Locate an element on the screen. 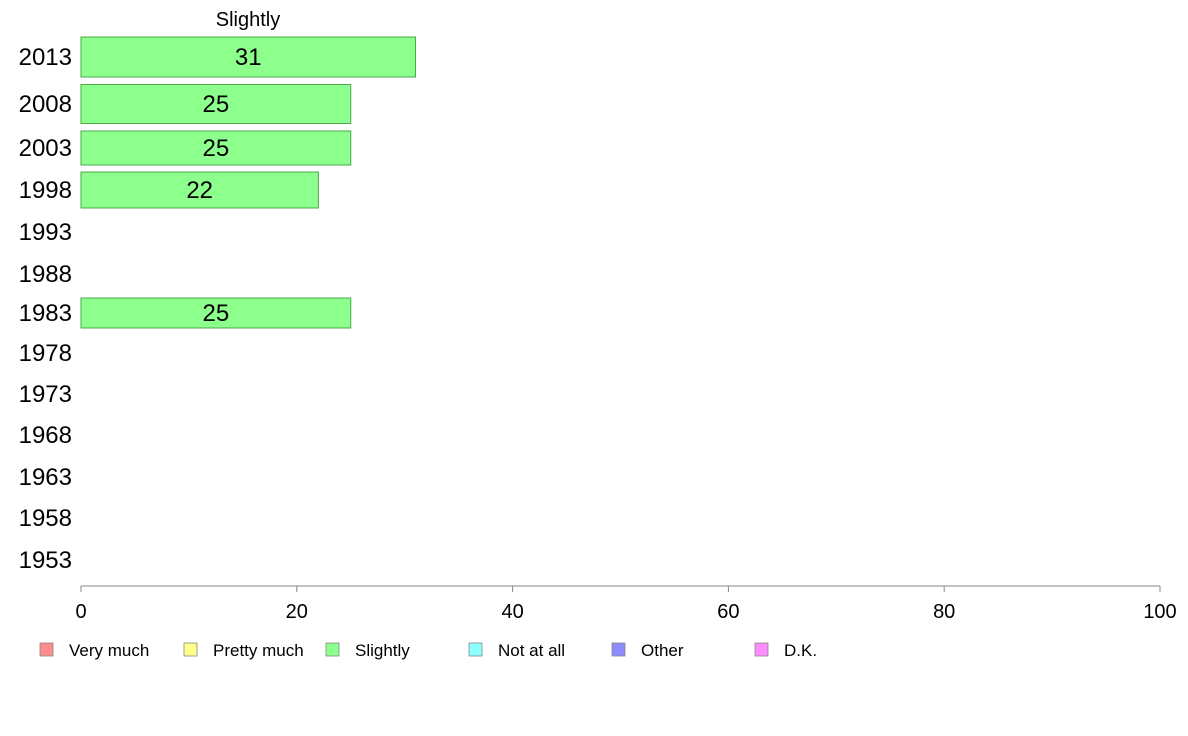 The width and height of the screenshot is (1188, 736). year-label-2003: 2003 is located at coordinates (45, 148).